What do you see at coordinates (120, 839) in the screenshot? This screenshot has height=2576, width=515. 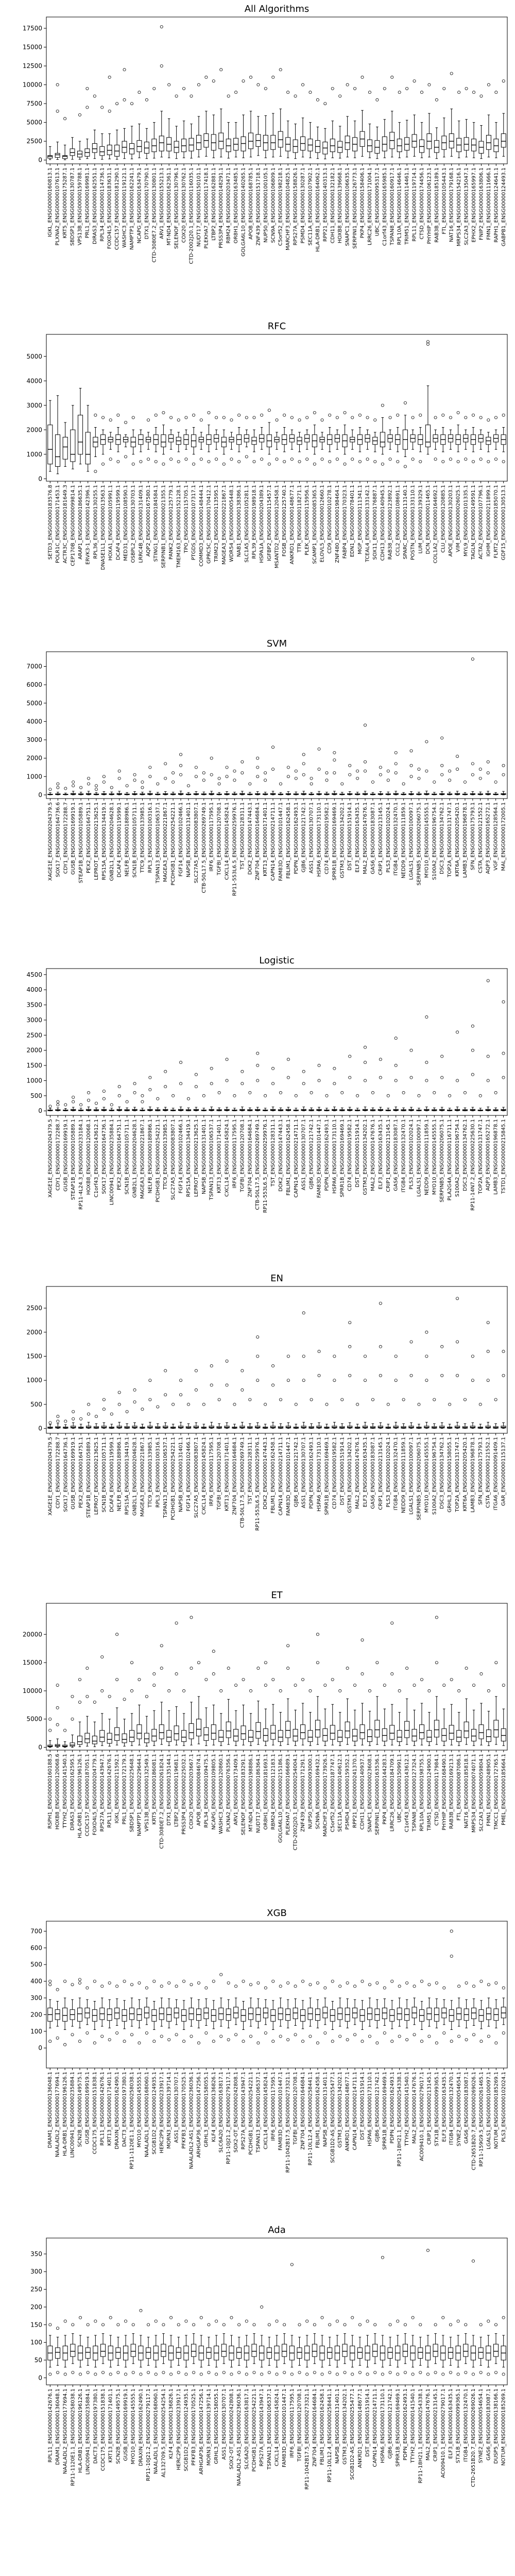 I see `x-tick-label: DCAF4_ENSG00000119599.1` at bounding box center [120, 839].